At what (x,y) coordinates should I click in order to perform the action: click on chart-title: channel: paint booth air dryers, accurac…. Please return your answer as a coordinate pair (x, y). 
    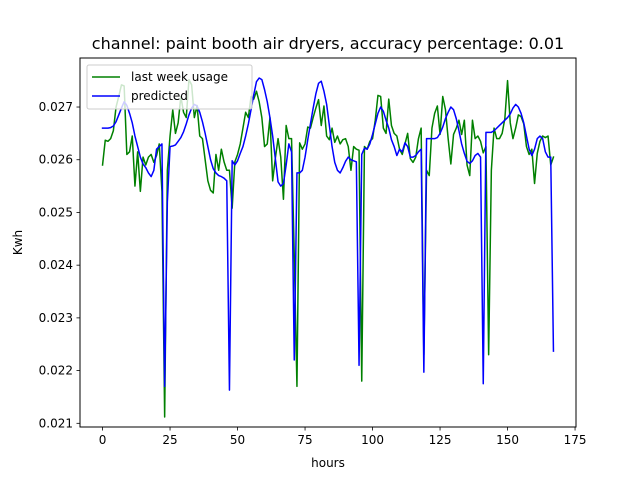
    Looking at the image, I should click on (328, 43).